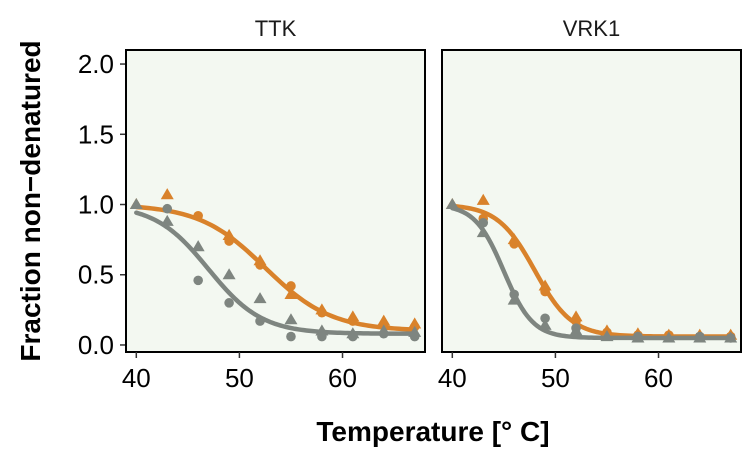 The width and height of the screenshot is (744, 453). What do you see at coordinates (96, 275) in the screenshot?
I see `y-tick-label: 0.5` at bounding box center [96, 275].